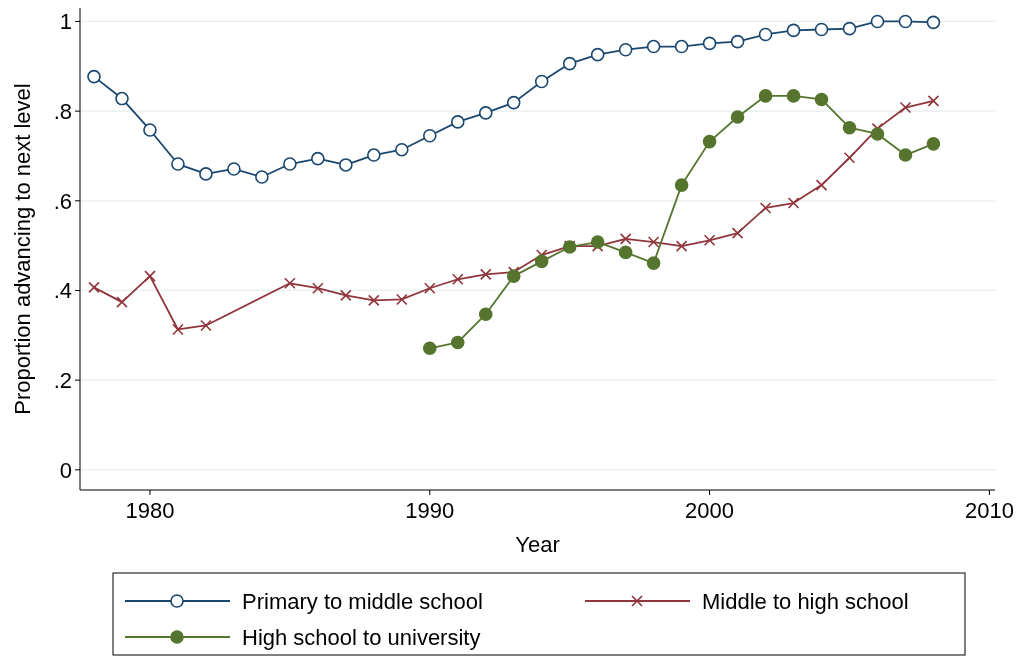 Image resolution: width=1028 pixels, height=658 pixels. I want to click on y-axis-title: Proportion advancing to next level, so click(22, 249).